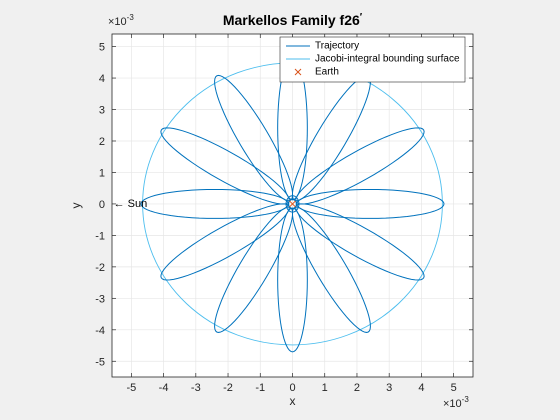  What do you see at coordinates (387, 59) in the screenshot?
I see `legend-label-bounding-surface: Jacobi-integral bounding surface` at bounding box center [387, 59].